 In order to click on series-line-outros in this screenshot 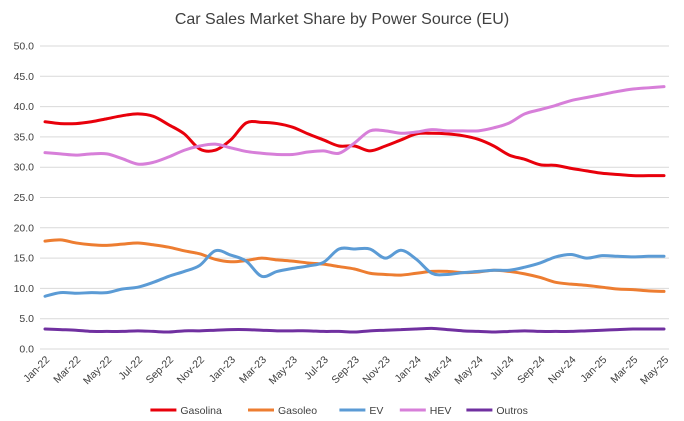, I will do `click(354, 330)`.